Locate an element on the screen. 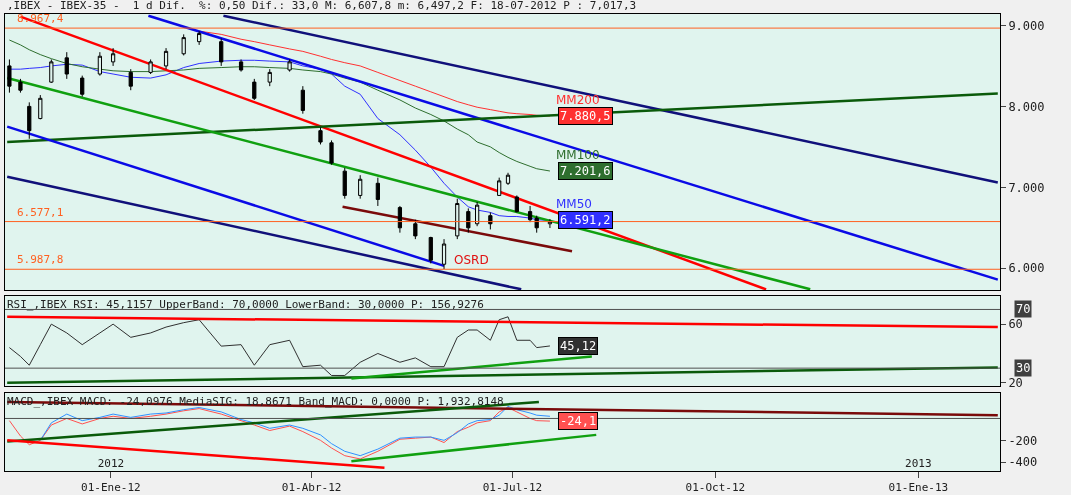 The width and height of the screenshot is (1071, 495). x-tick-label: 01-Oct-12 is located at coordinates (715, 488).